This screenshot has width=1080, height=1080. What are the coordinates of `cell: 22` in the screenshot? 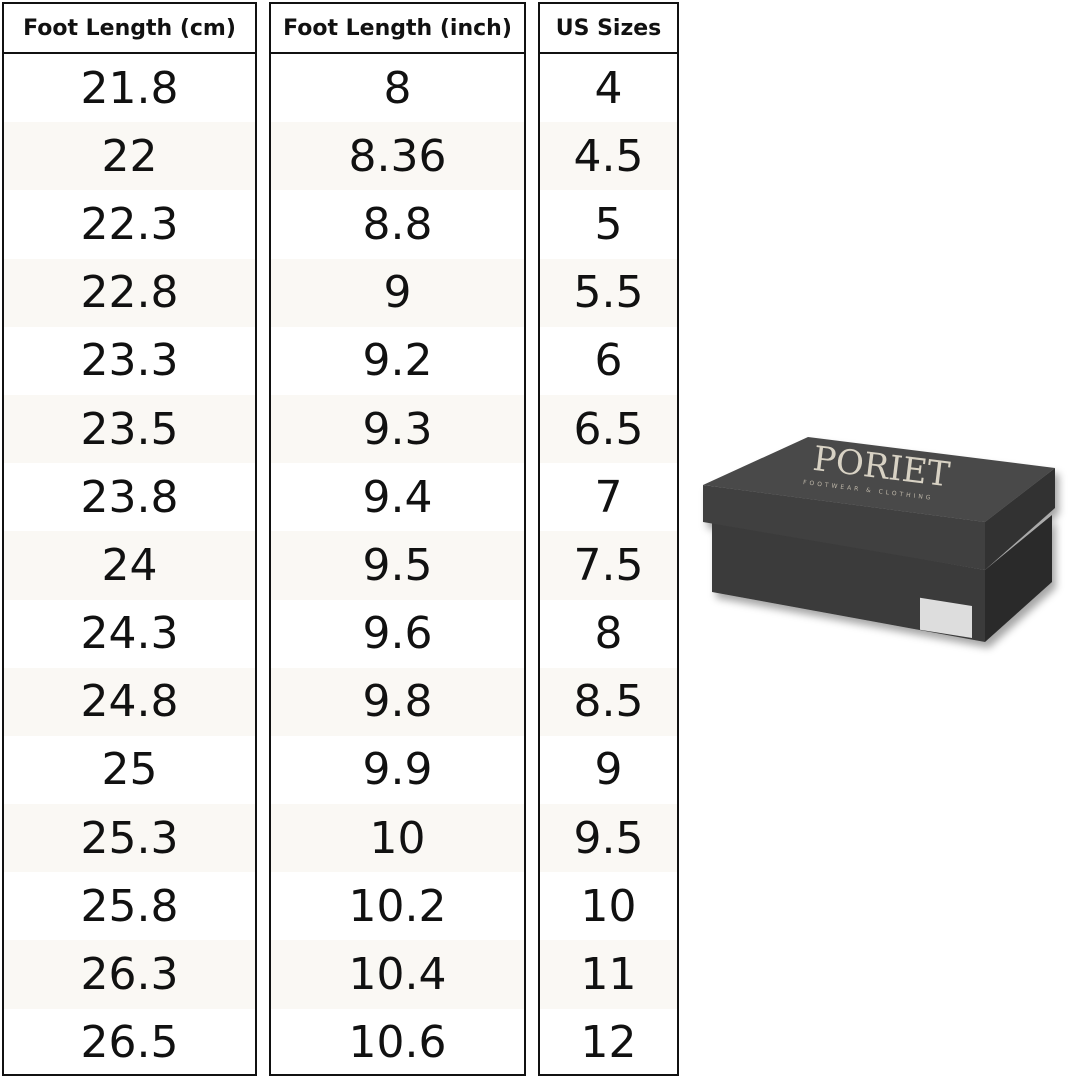 It's located at (129, 156).